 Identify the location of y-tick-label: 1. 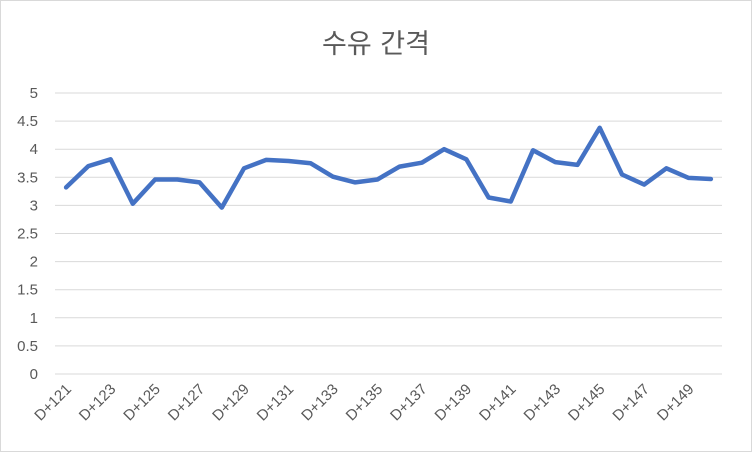
(34, 318).